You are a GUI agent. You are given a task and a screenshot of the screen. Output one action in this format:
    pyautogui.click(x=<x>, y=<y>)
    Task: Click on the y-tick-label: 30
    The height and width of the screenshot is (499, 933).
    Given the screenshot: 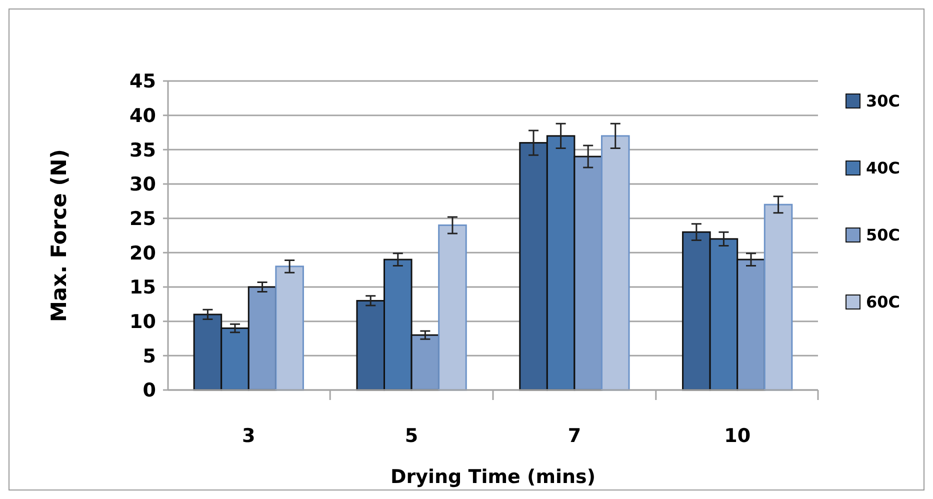 What is the action you would take?
    pyautogui.click(x=143, y=185)
    